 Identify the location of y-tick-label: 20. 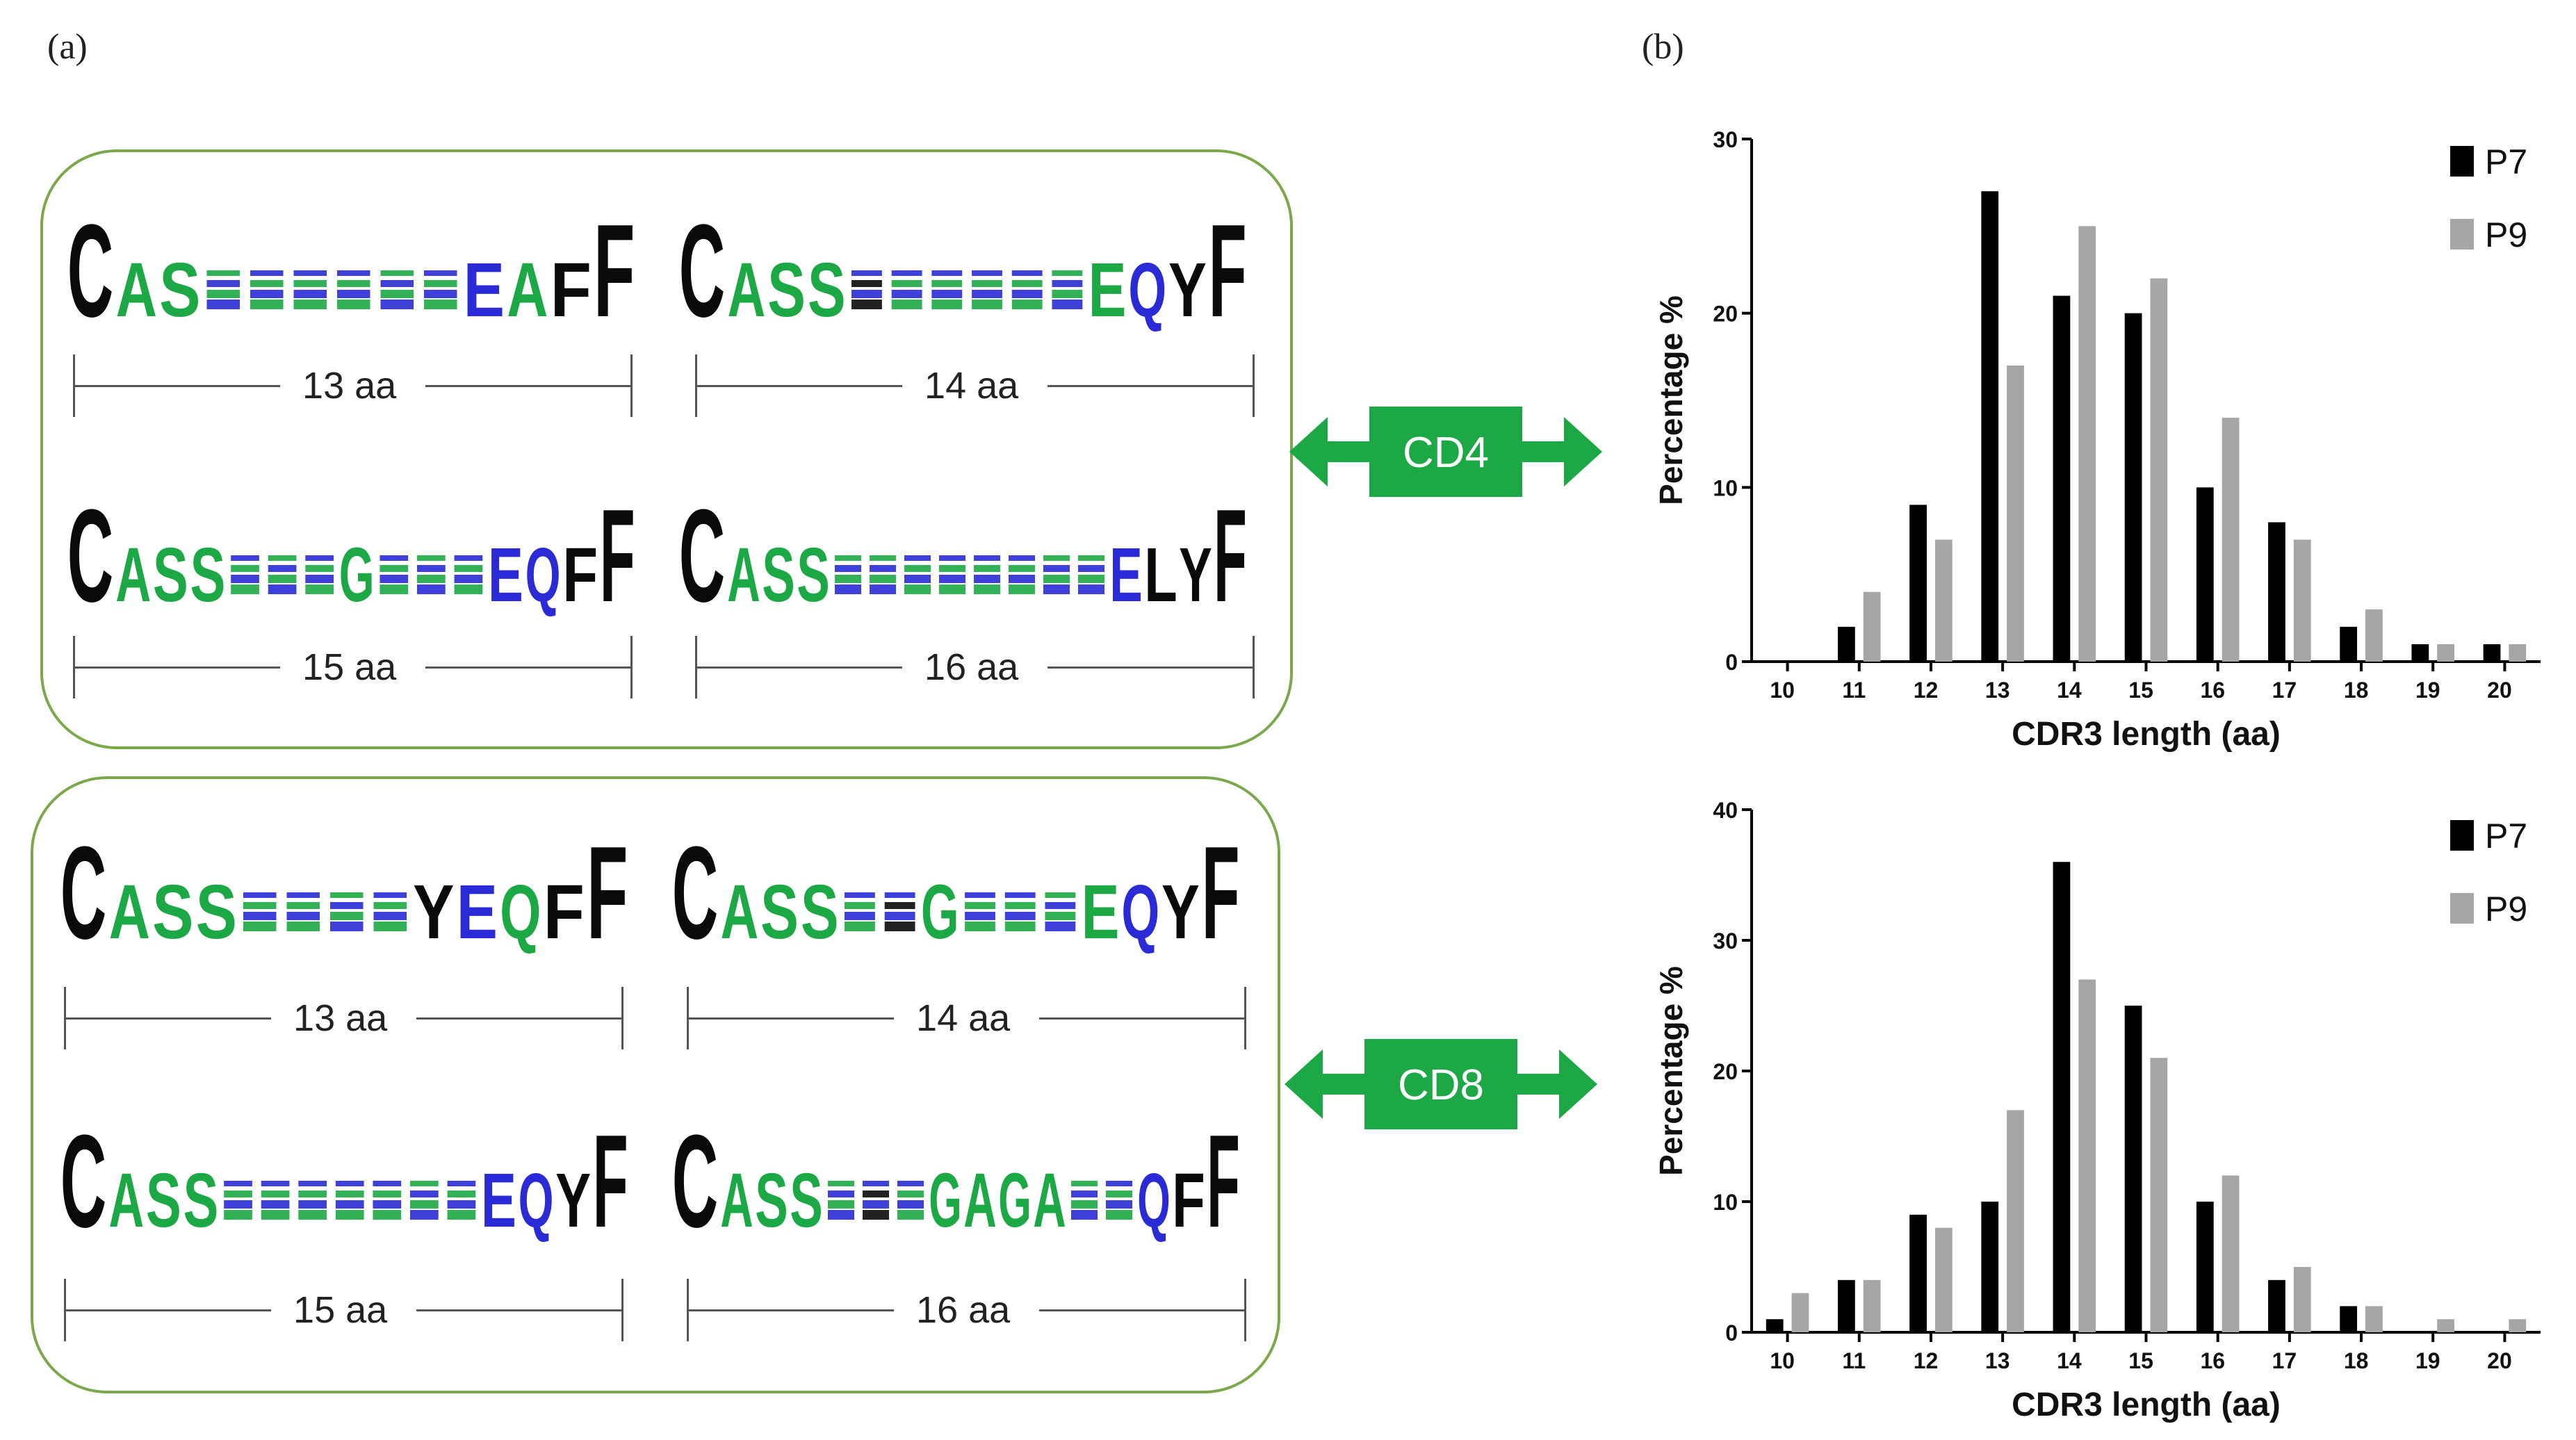
(1725, 1071).